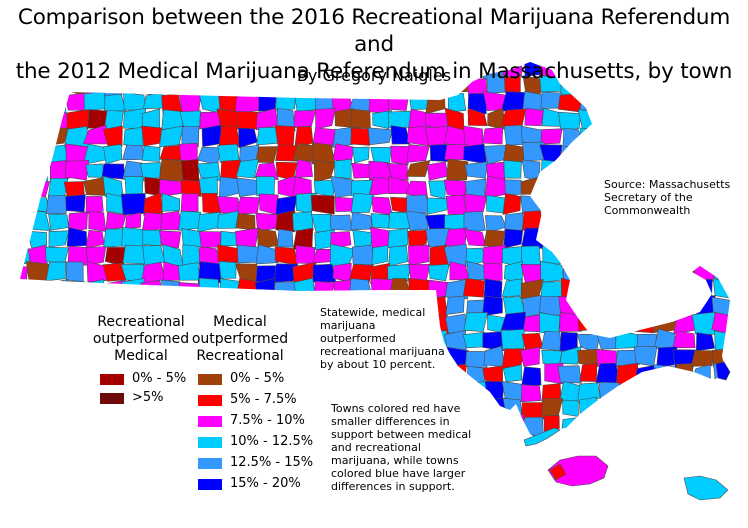 Image resolution: width=748 pixels, height=528 pixels. What do you see at coordinates (159, 378) in the screenshot?
I see `legend-label: 0% - 5%` at bounding box center [159, 378].